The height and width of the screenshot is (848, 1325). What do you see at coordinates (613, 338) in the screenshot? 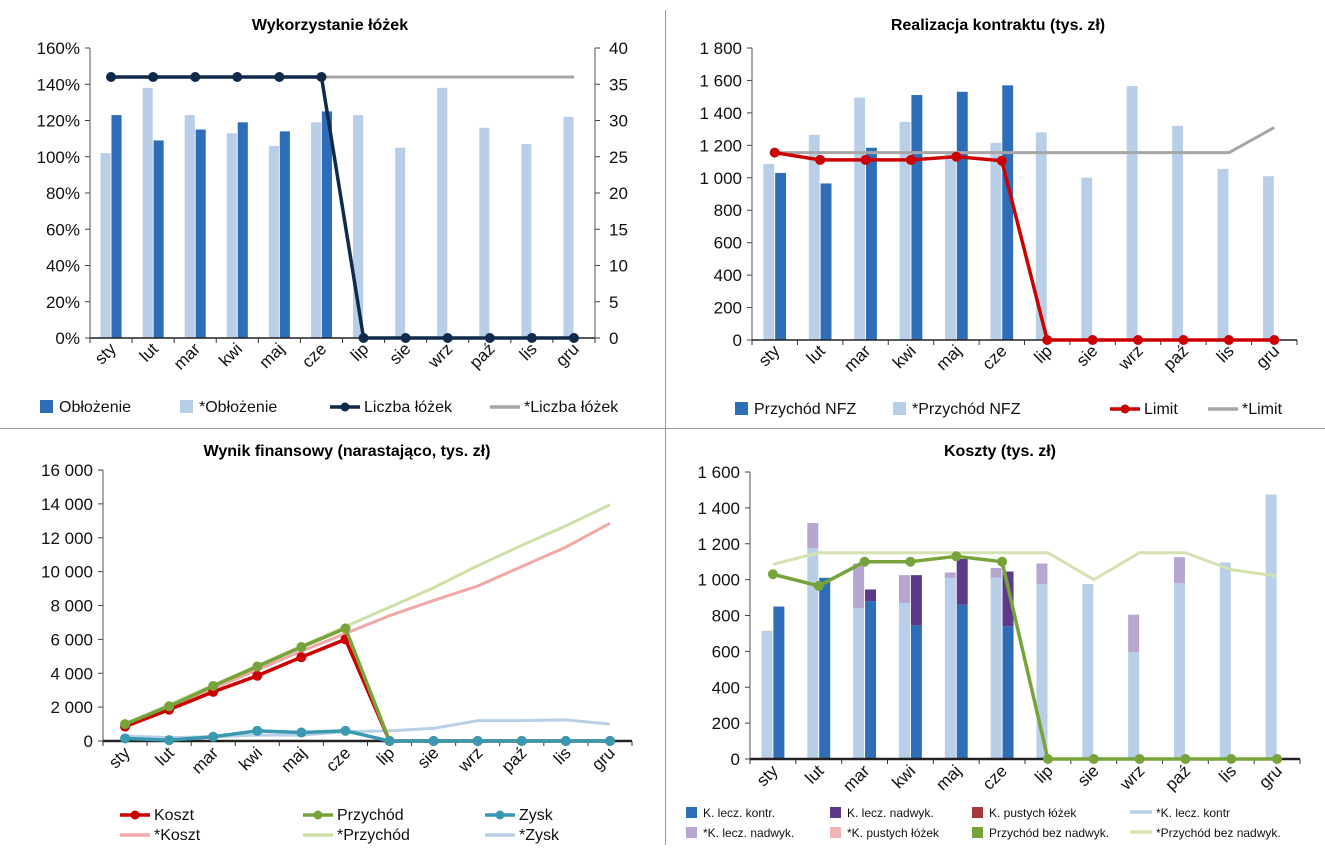
I see `y2-tick-label: 0` at bounding box center [613, 338].